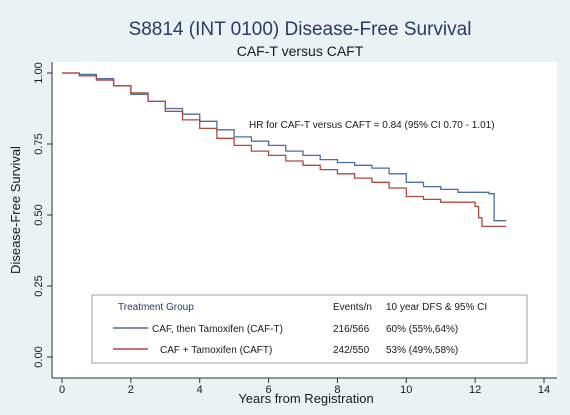  Describe the element at coordinates (422, 329) in the screenshot. I see `legend-dfs-caf-t: 60% (55%,64%)` at that location.